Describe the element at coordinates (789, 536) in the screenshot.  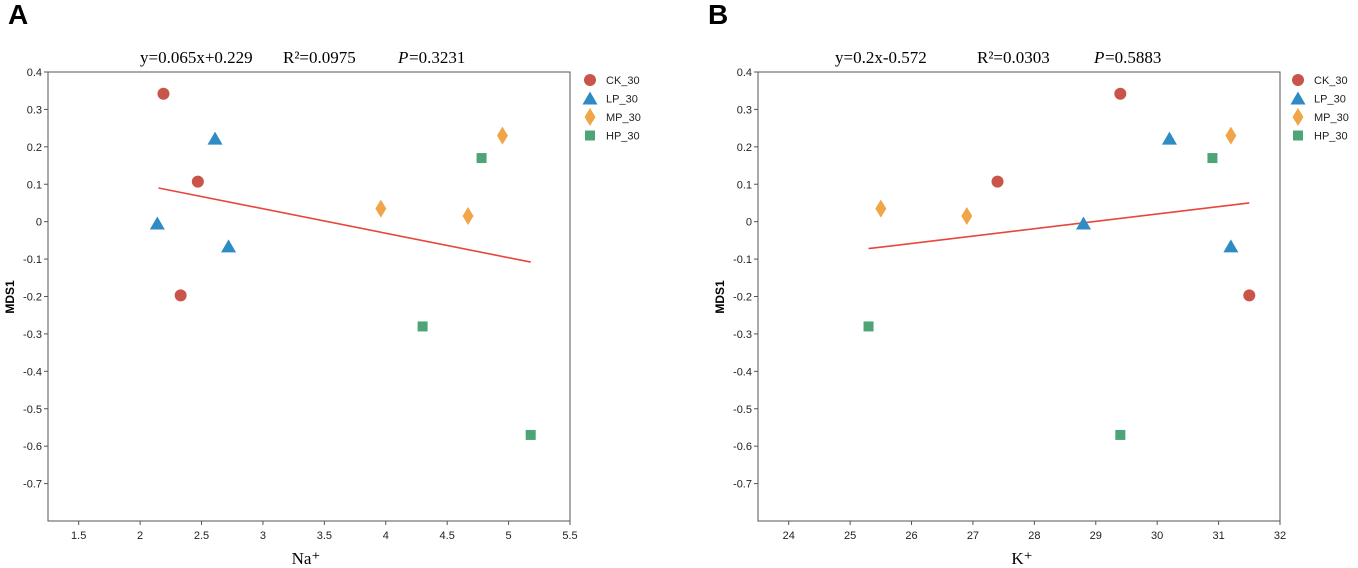
I see `x-tick-label: 24` at that location.